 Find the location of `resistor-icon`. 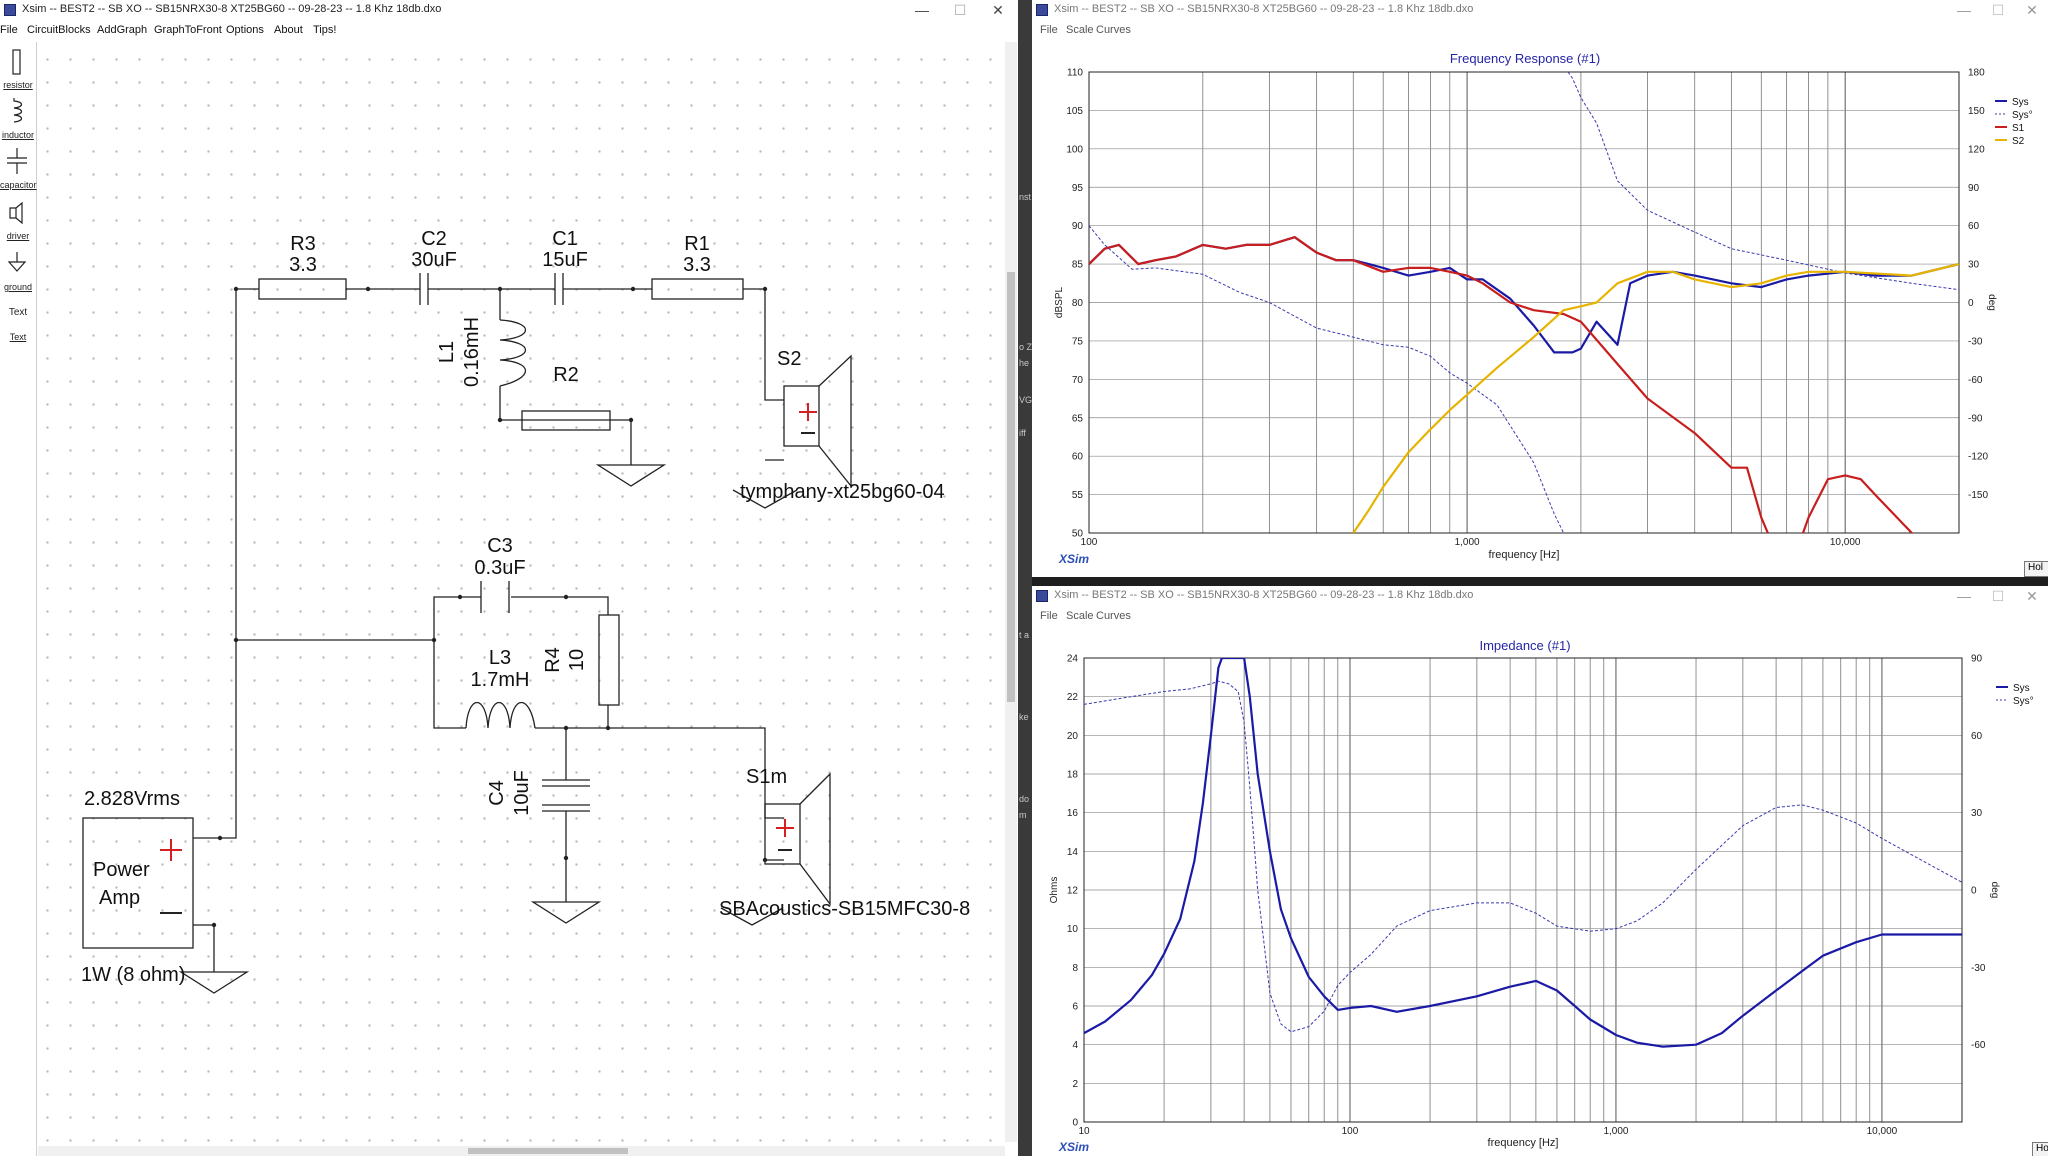

resistor-icon is located at coordinates (17, 63).